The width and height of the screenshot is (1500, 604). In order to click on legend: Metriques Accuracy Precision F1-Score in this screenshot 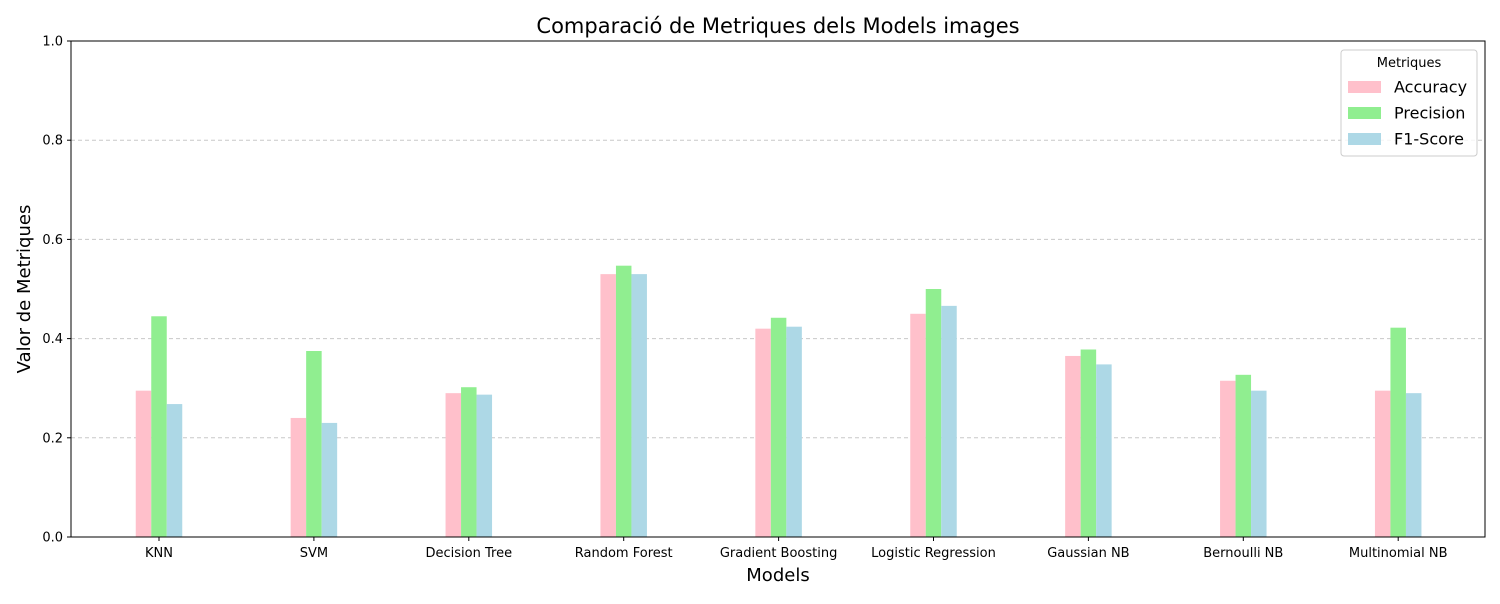, I will do `click(1409, 103)`.